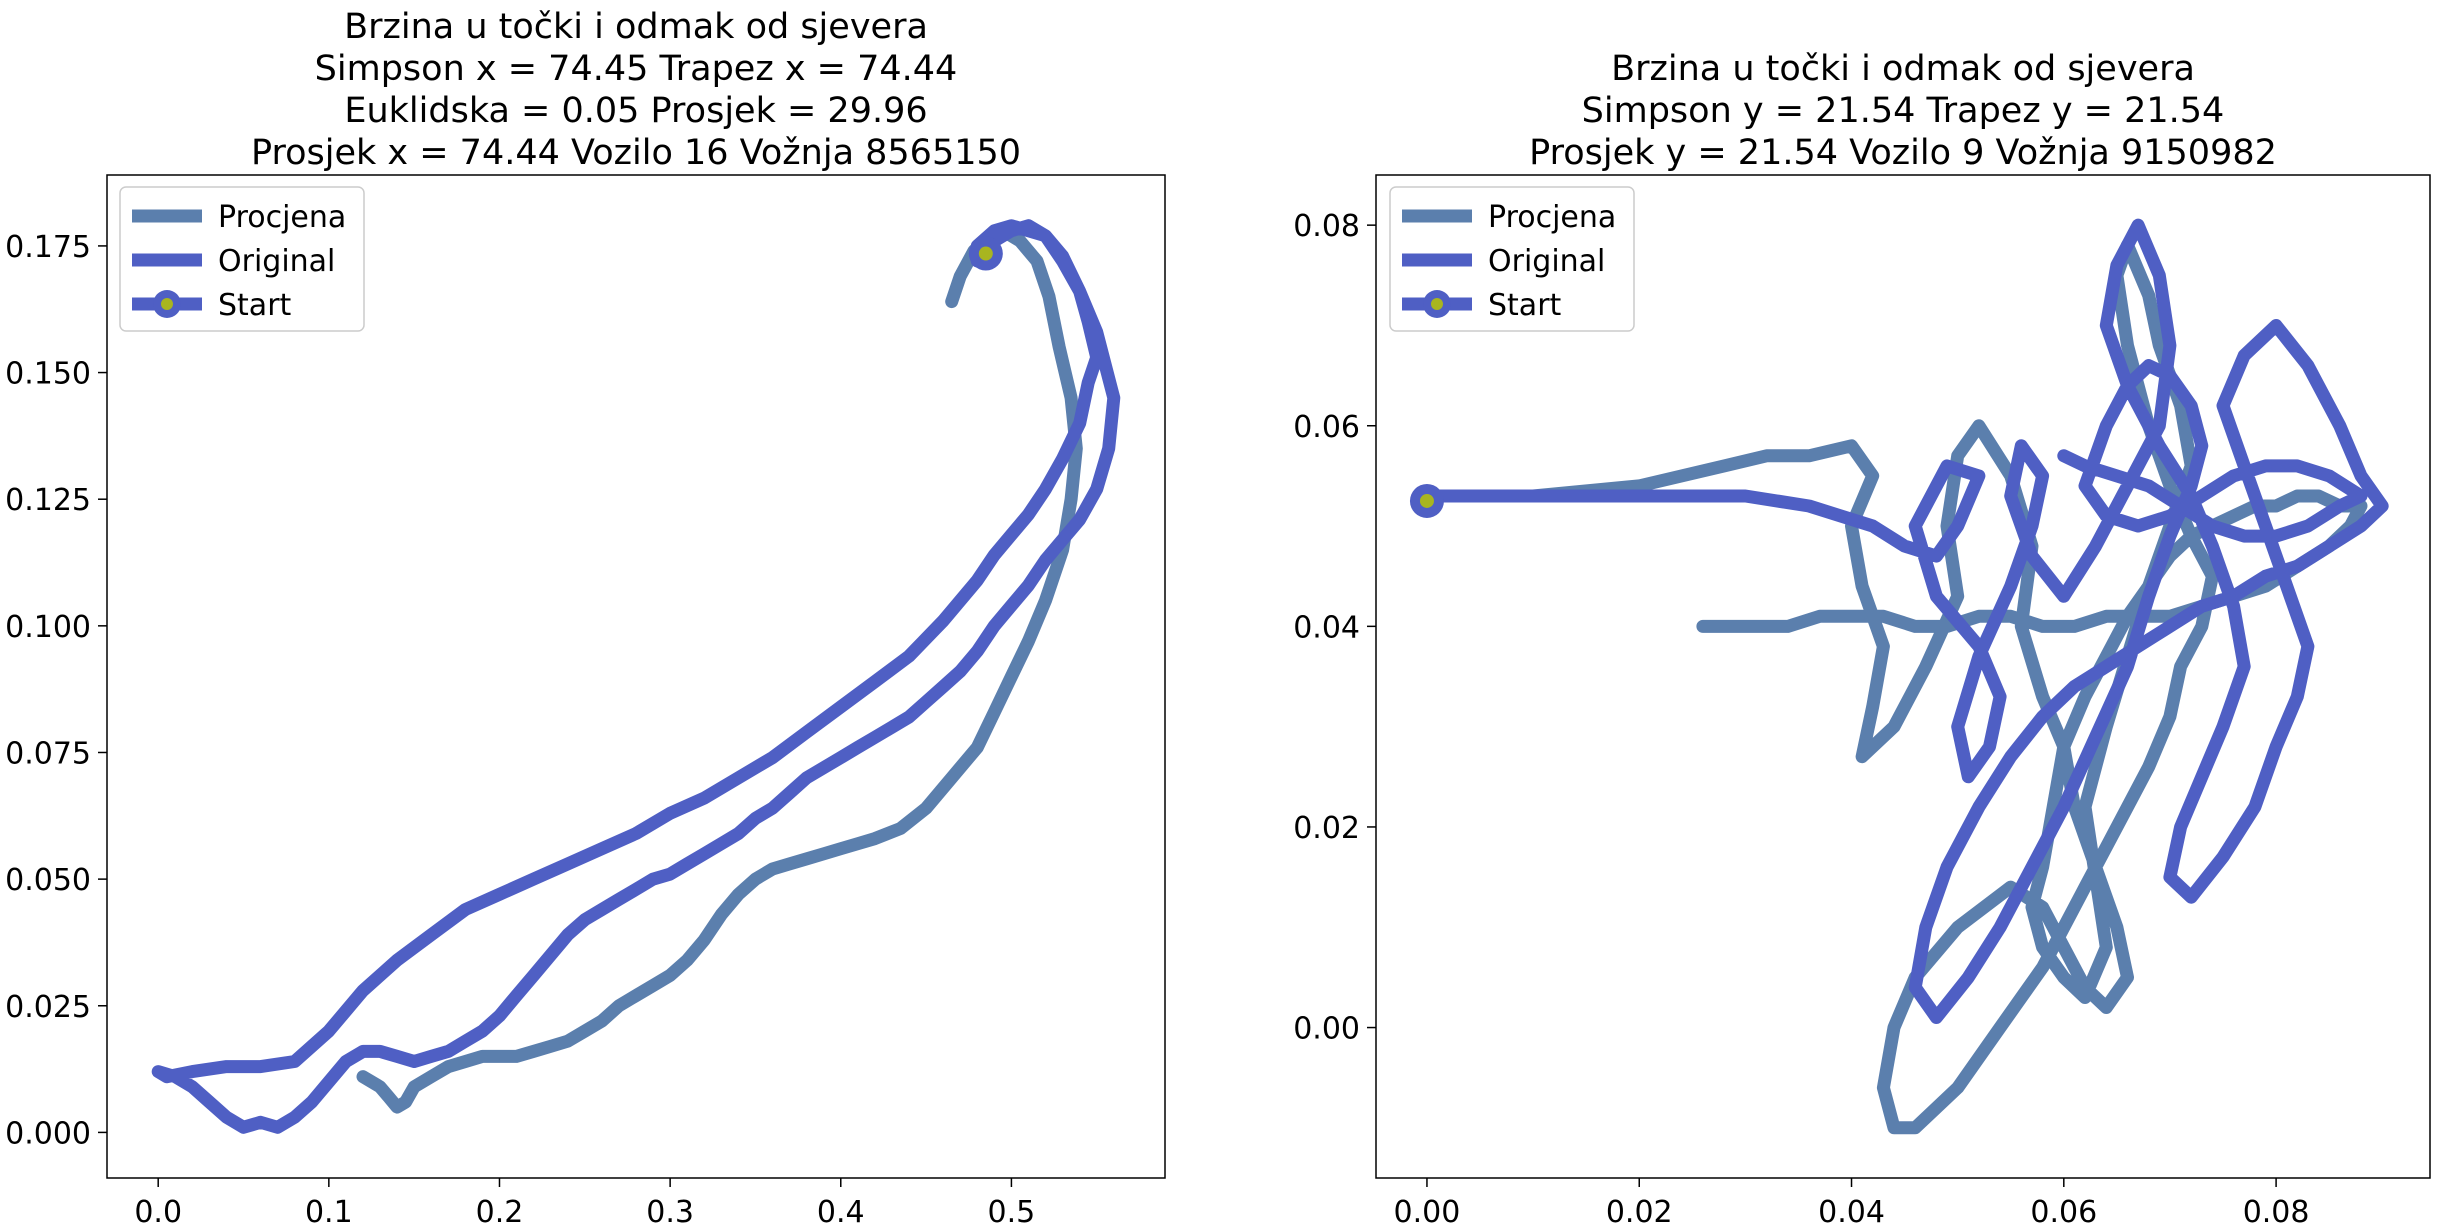  What do you see at coordinates (48, 374) in the screenshot?
I see `left-y-tick-label: 0.150` at bounding box center [48, 374].